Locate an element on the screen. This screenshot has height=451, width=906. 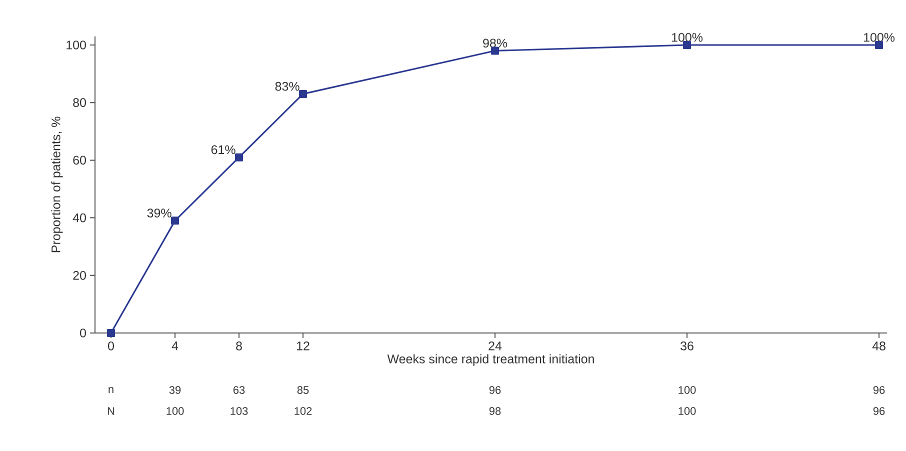
text: 98 is located at coordinates (495, 411).